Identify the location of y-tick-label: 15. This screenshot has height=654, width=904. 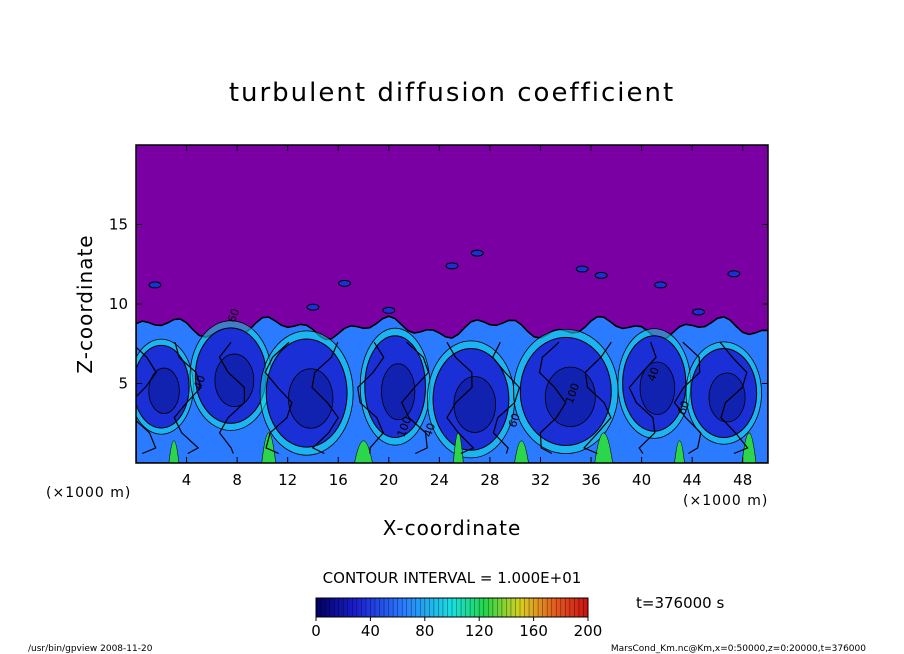
(118, 225).